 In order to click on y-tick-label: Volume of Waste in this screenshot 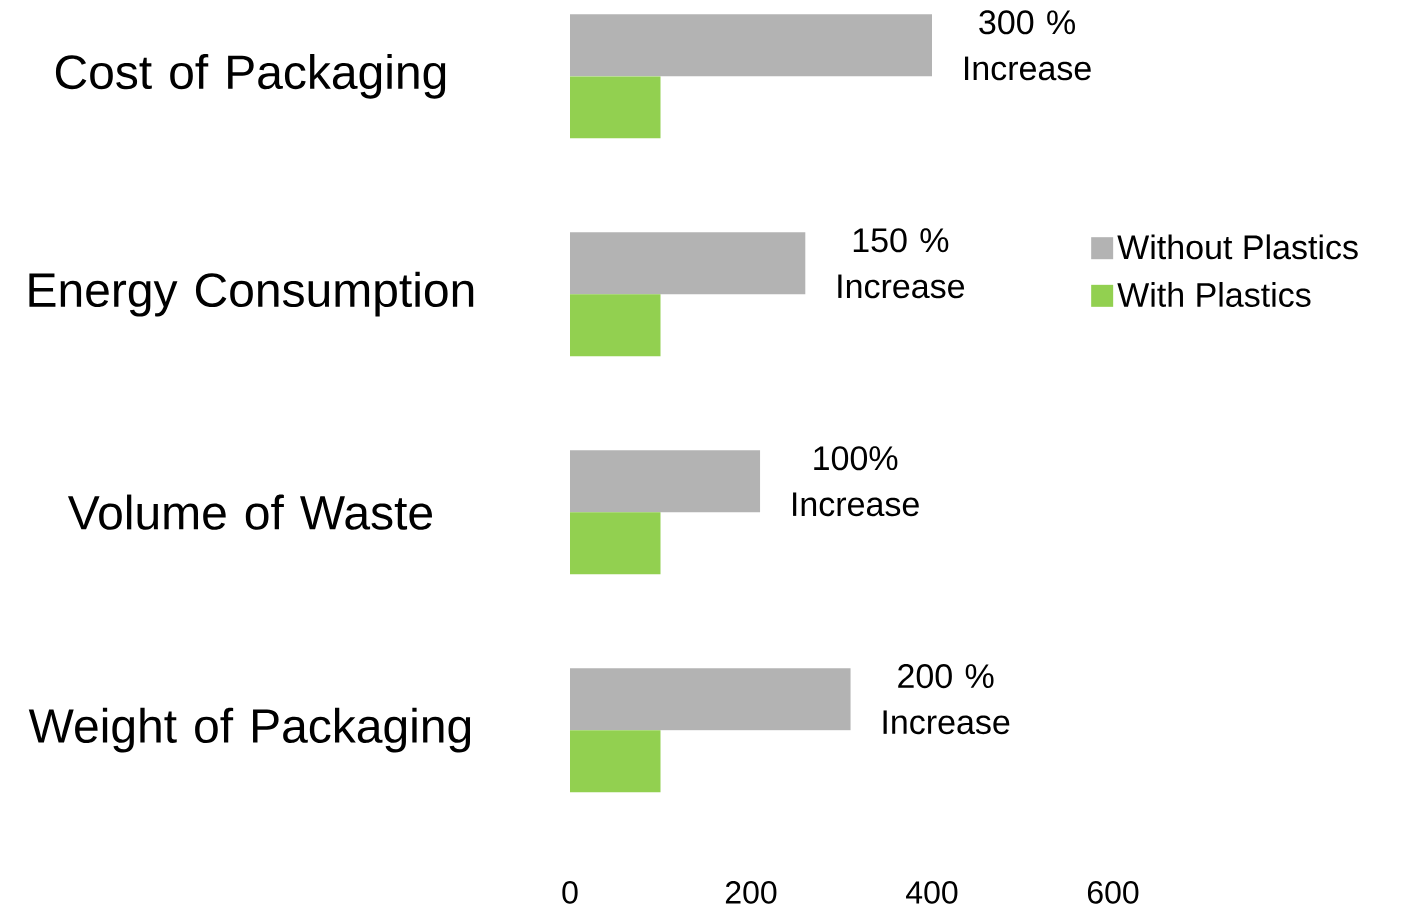, I will do `click(249, 512)`.